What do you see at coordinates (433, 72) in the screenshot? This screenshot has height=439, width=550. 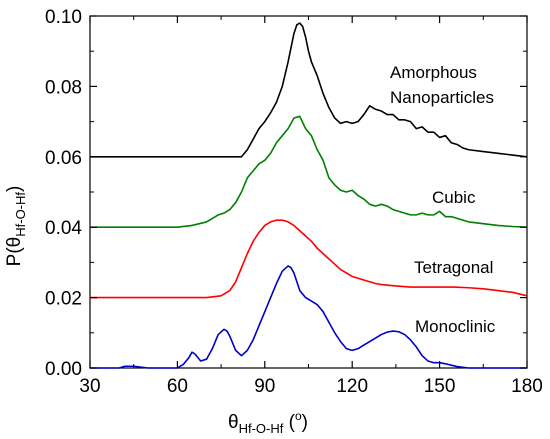 I see `annotation-amorphous-line1: Amorphous` at bounding box center [433, 72].